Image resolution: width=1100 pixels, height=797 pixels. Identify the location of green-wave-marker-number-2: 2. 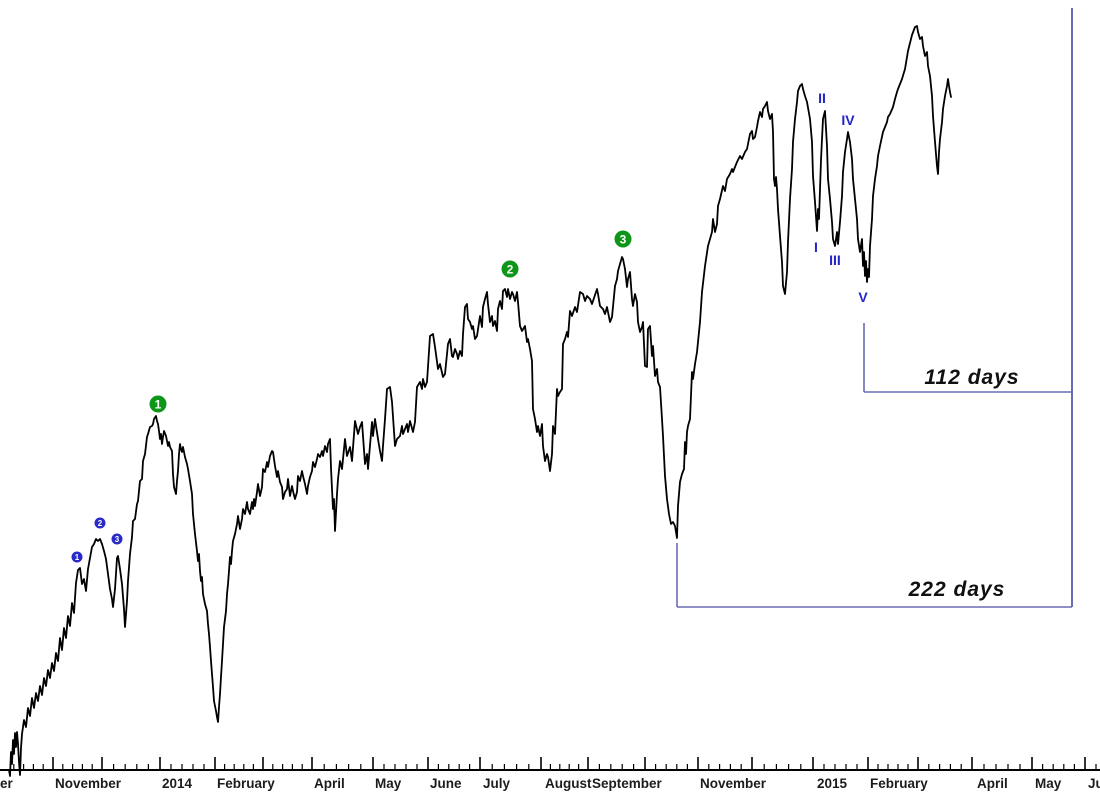
(510, 269).